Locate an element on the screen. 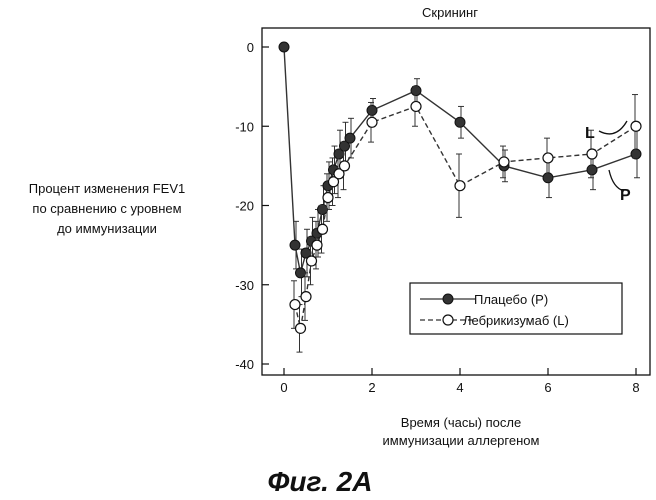 This screenshot has height=500, width=656. y-tick-label: -40 is located at coordinates (244, 364).